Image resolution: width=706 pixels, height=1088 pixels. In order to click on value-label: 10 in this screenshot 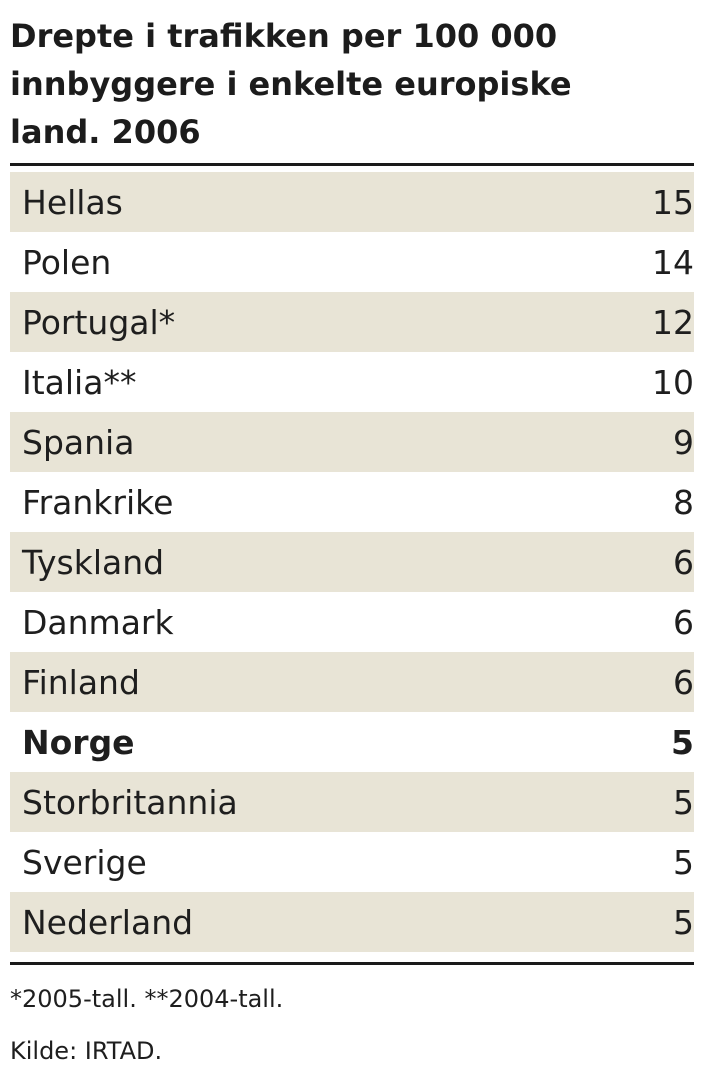, I will do `click(673, 382)`.